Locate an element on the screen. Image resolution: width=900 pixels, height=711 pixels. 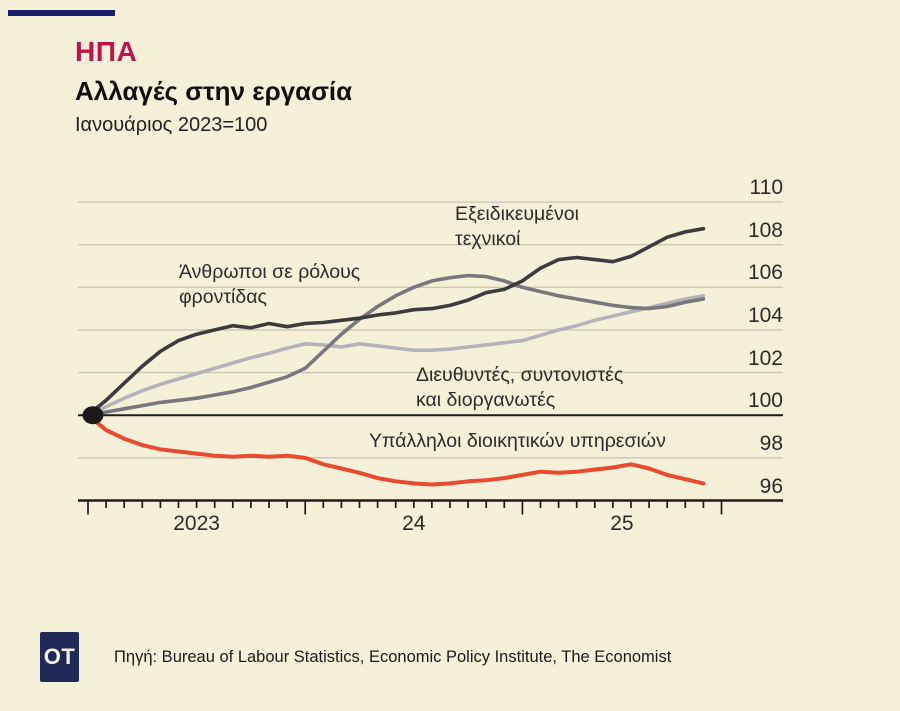
y-axis-label-108: 108 is located at coordinates (765, 230).